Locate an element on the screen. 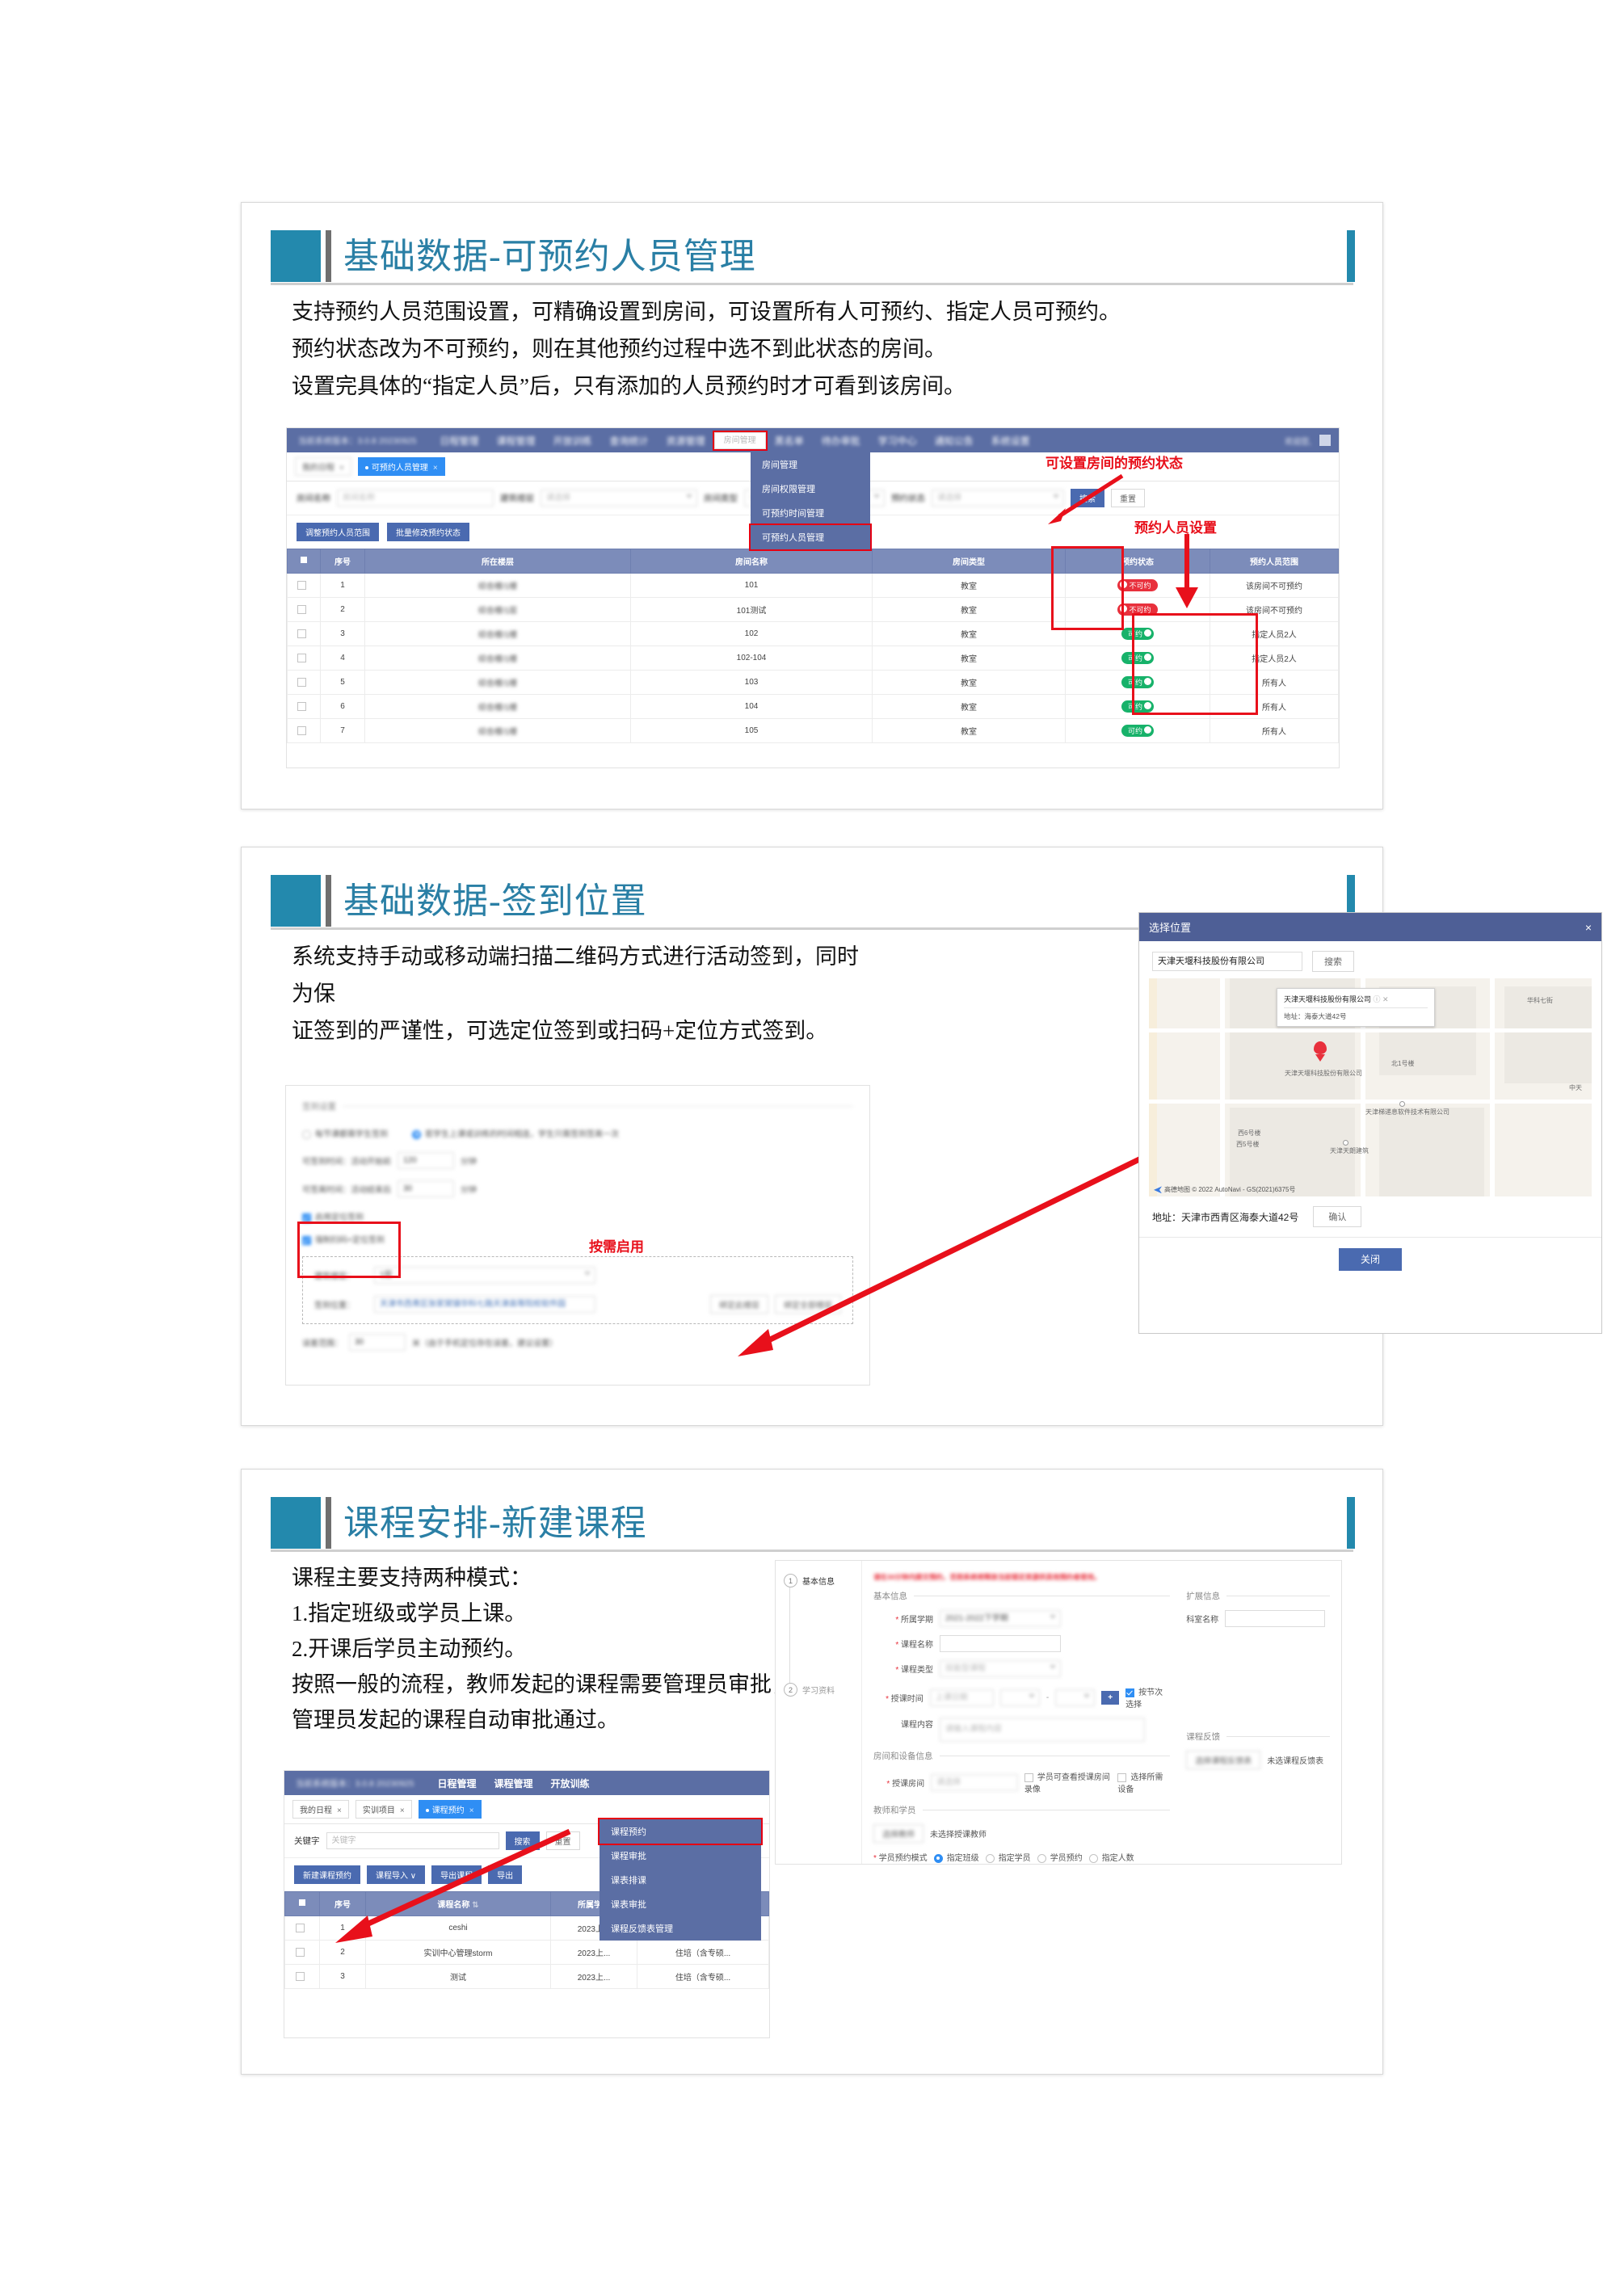 This screenshot has width=1624, height=2296. col-course-name: 课程名称 ⇅ is located at coordinates (458, 1903).